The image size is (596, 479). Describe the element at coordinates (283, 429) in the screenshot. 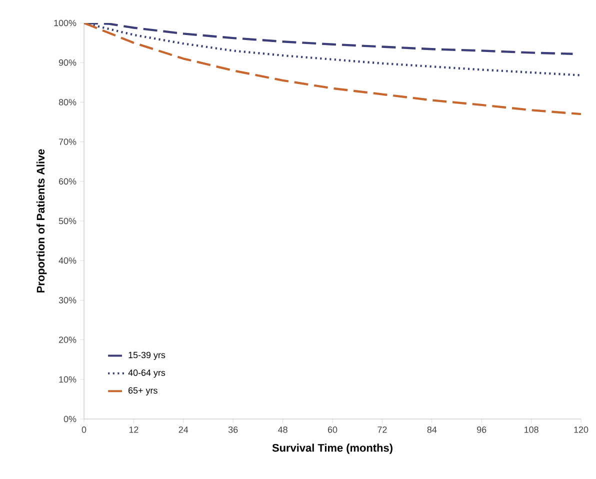

I see `x-tick-label: 48` at that location.